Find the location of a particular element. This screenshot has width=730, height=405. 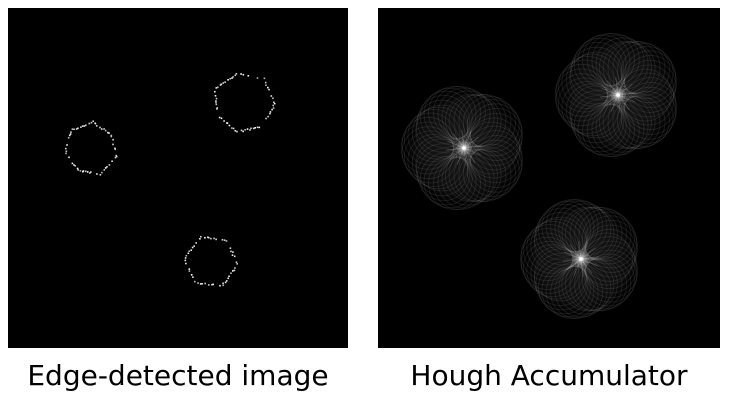

hough-accumulator-caption: Hough Accumulator is located at coordinates (549, 375).